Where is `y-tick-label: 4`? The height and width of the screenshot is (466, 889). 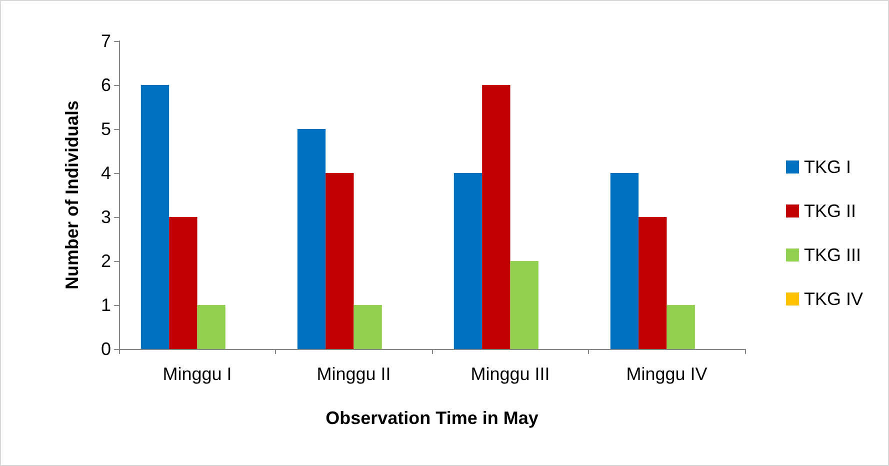 y-tick-label: 4 is located at coordinates (105, 173).